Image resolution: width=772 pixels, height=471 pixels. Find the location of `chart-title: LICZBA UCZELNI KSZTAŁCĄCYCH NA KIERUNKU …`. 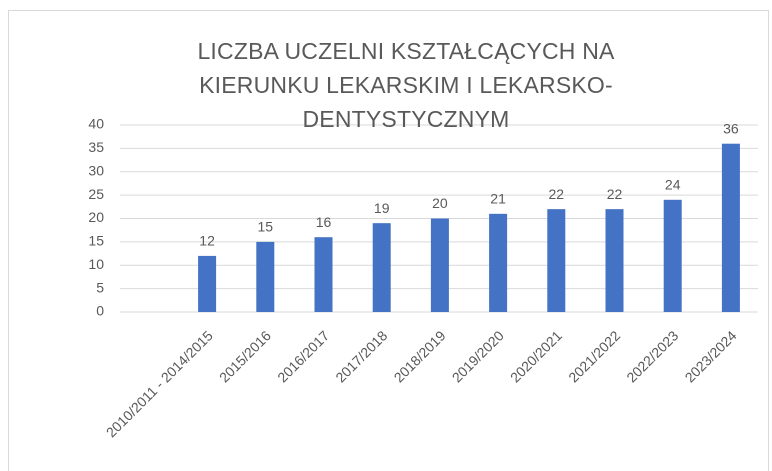

chart-title: LICZBA UCZELNI KSZTAŁCĄCYCH NA KIERUNKU … is located at coordinates (406, 85).